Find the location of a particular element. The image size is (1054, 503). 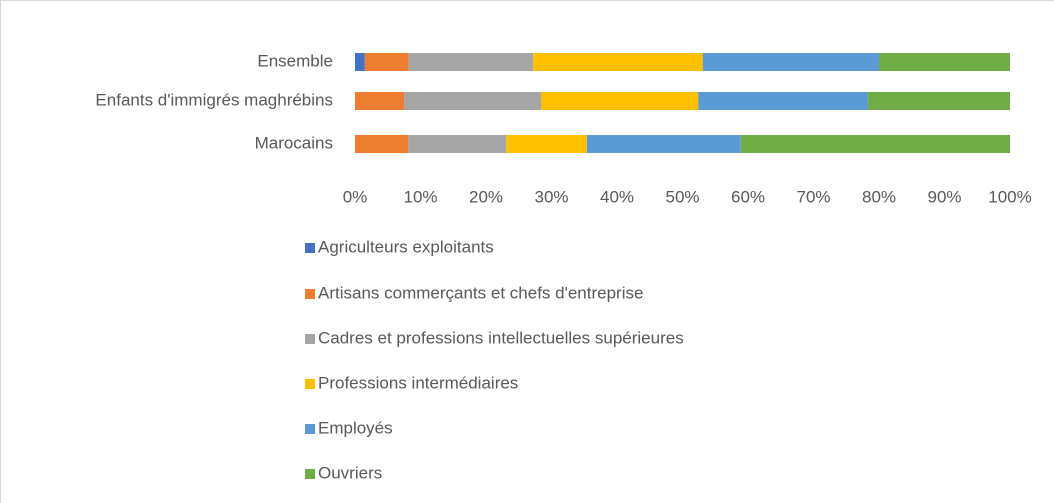

legend-label: Employés is located at coordinates (355, 427).